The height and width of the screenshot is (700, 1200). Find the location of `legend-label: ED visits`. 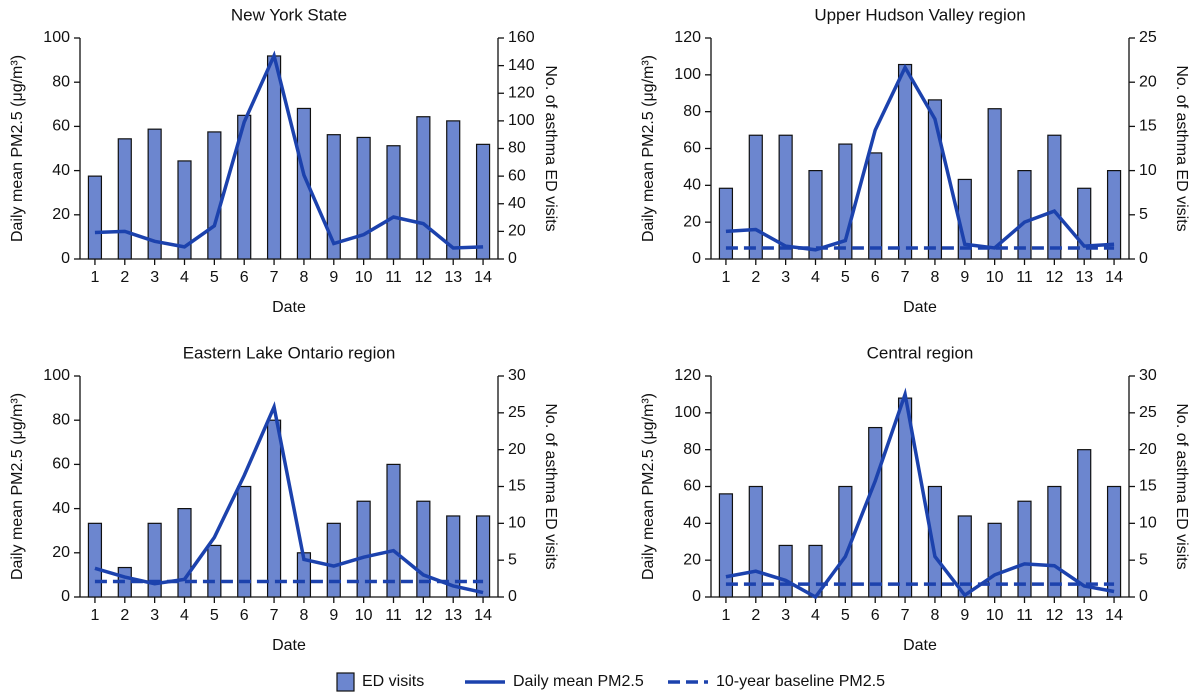

legend-label: ED visits is located at coordinates (393, 681).